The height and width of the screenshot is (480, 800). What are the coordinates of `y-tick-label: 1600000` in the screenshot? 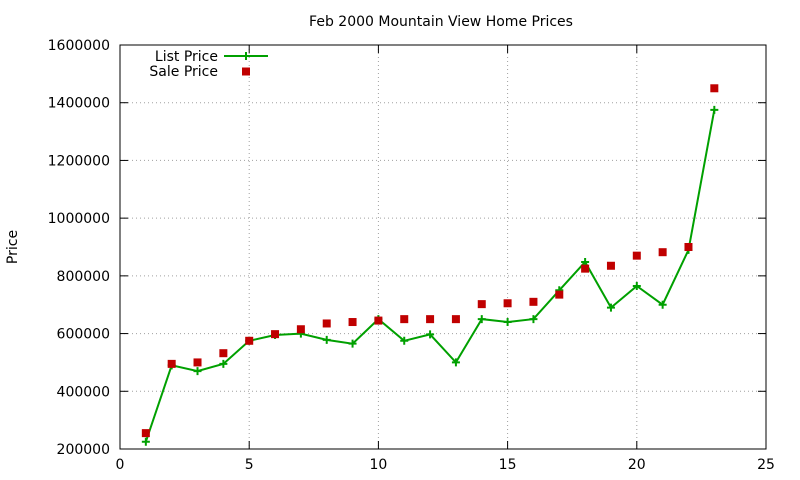 It's located at (79, 46).